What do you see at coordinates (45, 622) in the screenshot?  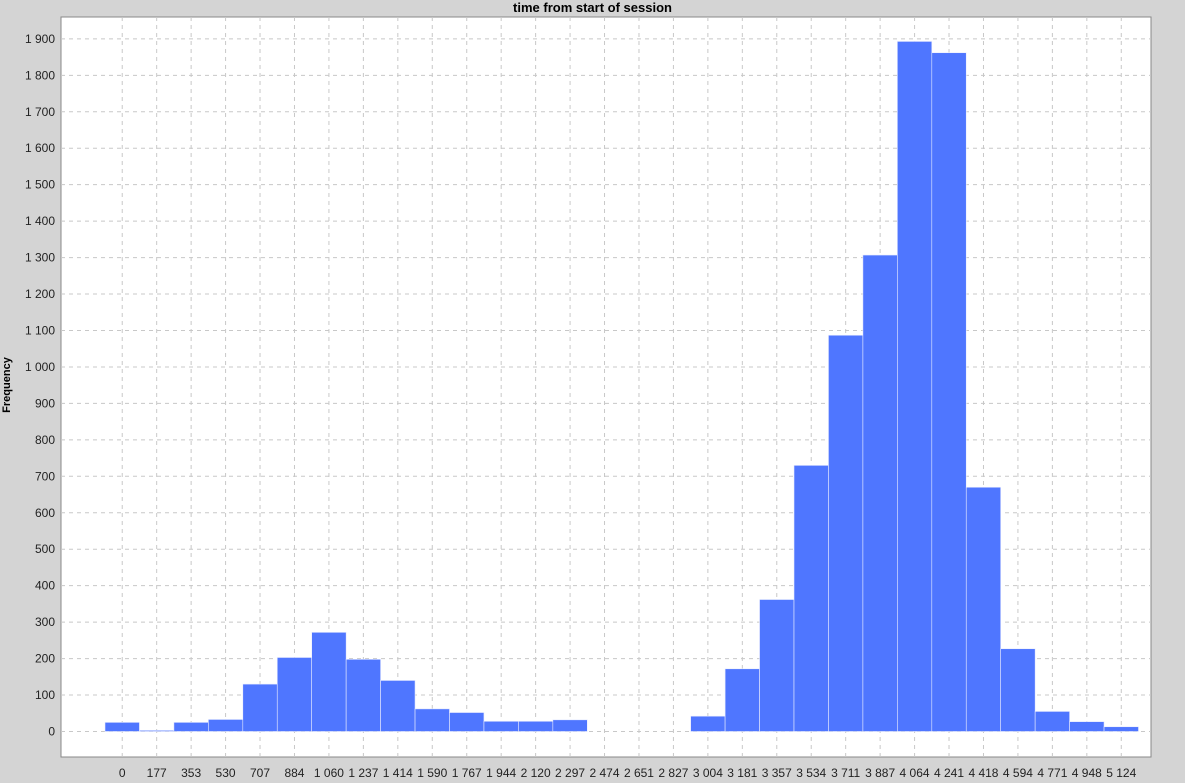 I see `y-tick-label: 300` at bounding box center [45, 622].